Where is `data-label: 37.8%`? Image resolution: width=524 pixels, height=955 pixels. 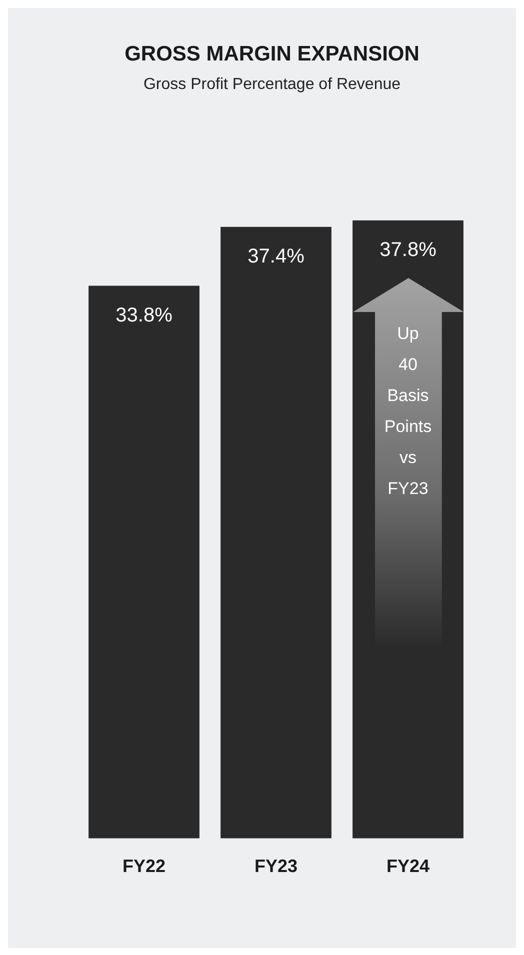 data-label: 37.8% is located at coordinates (408, 249).